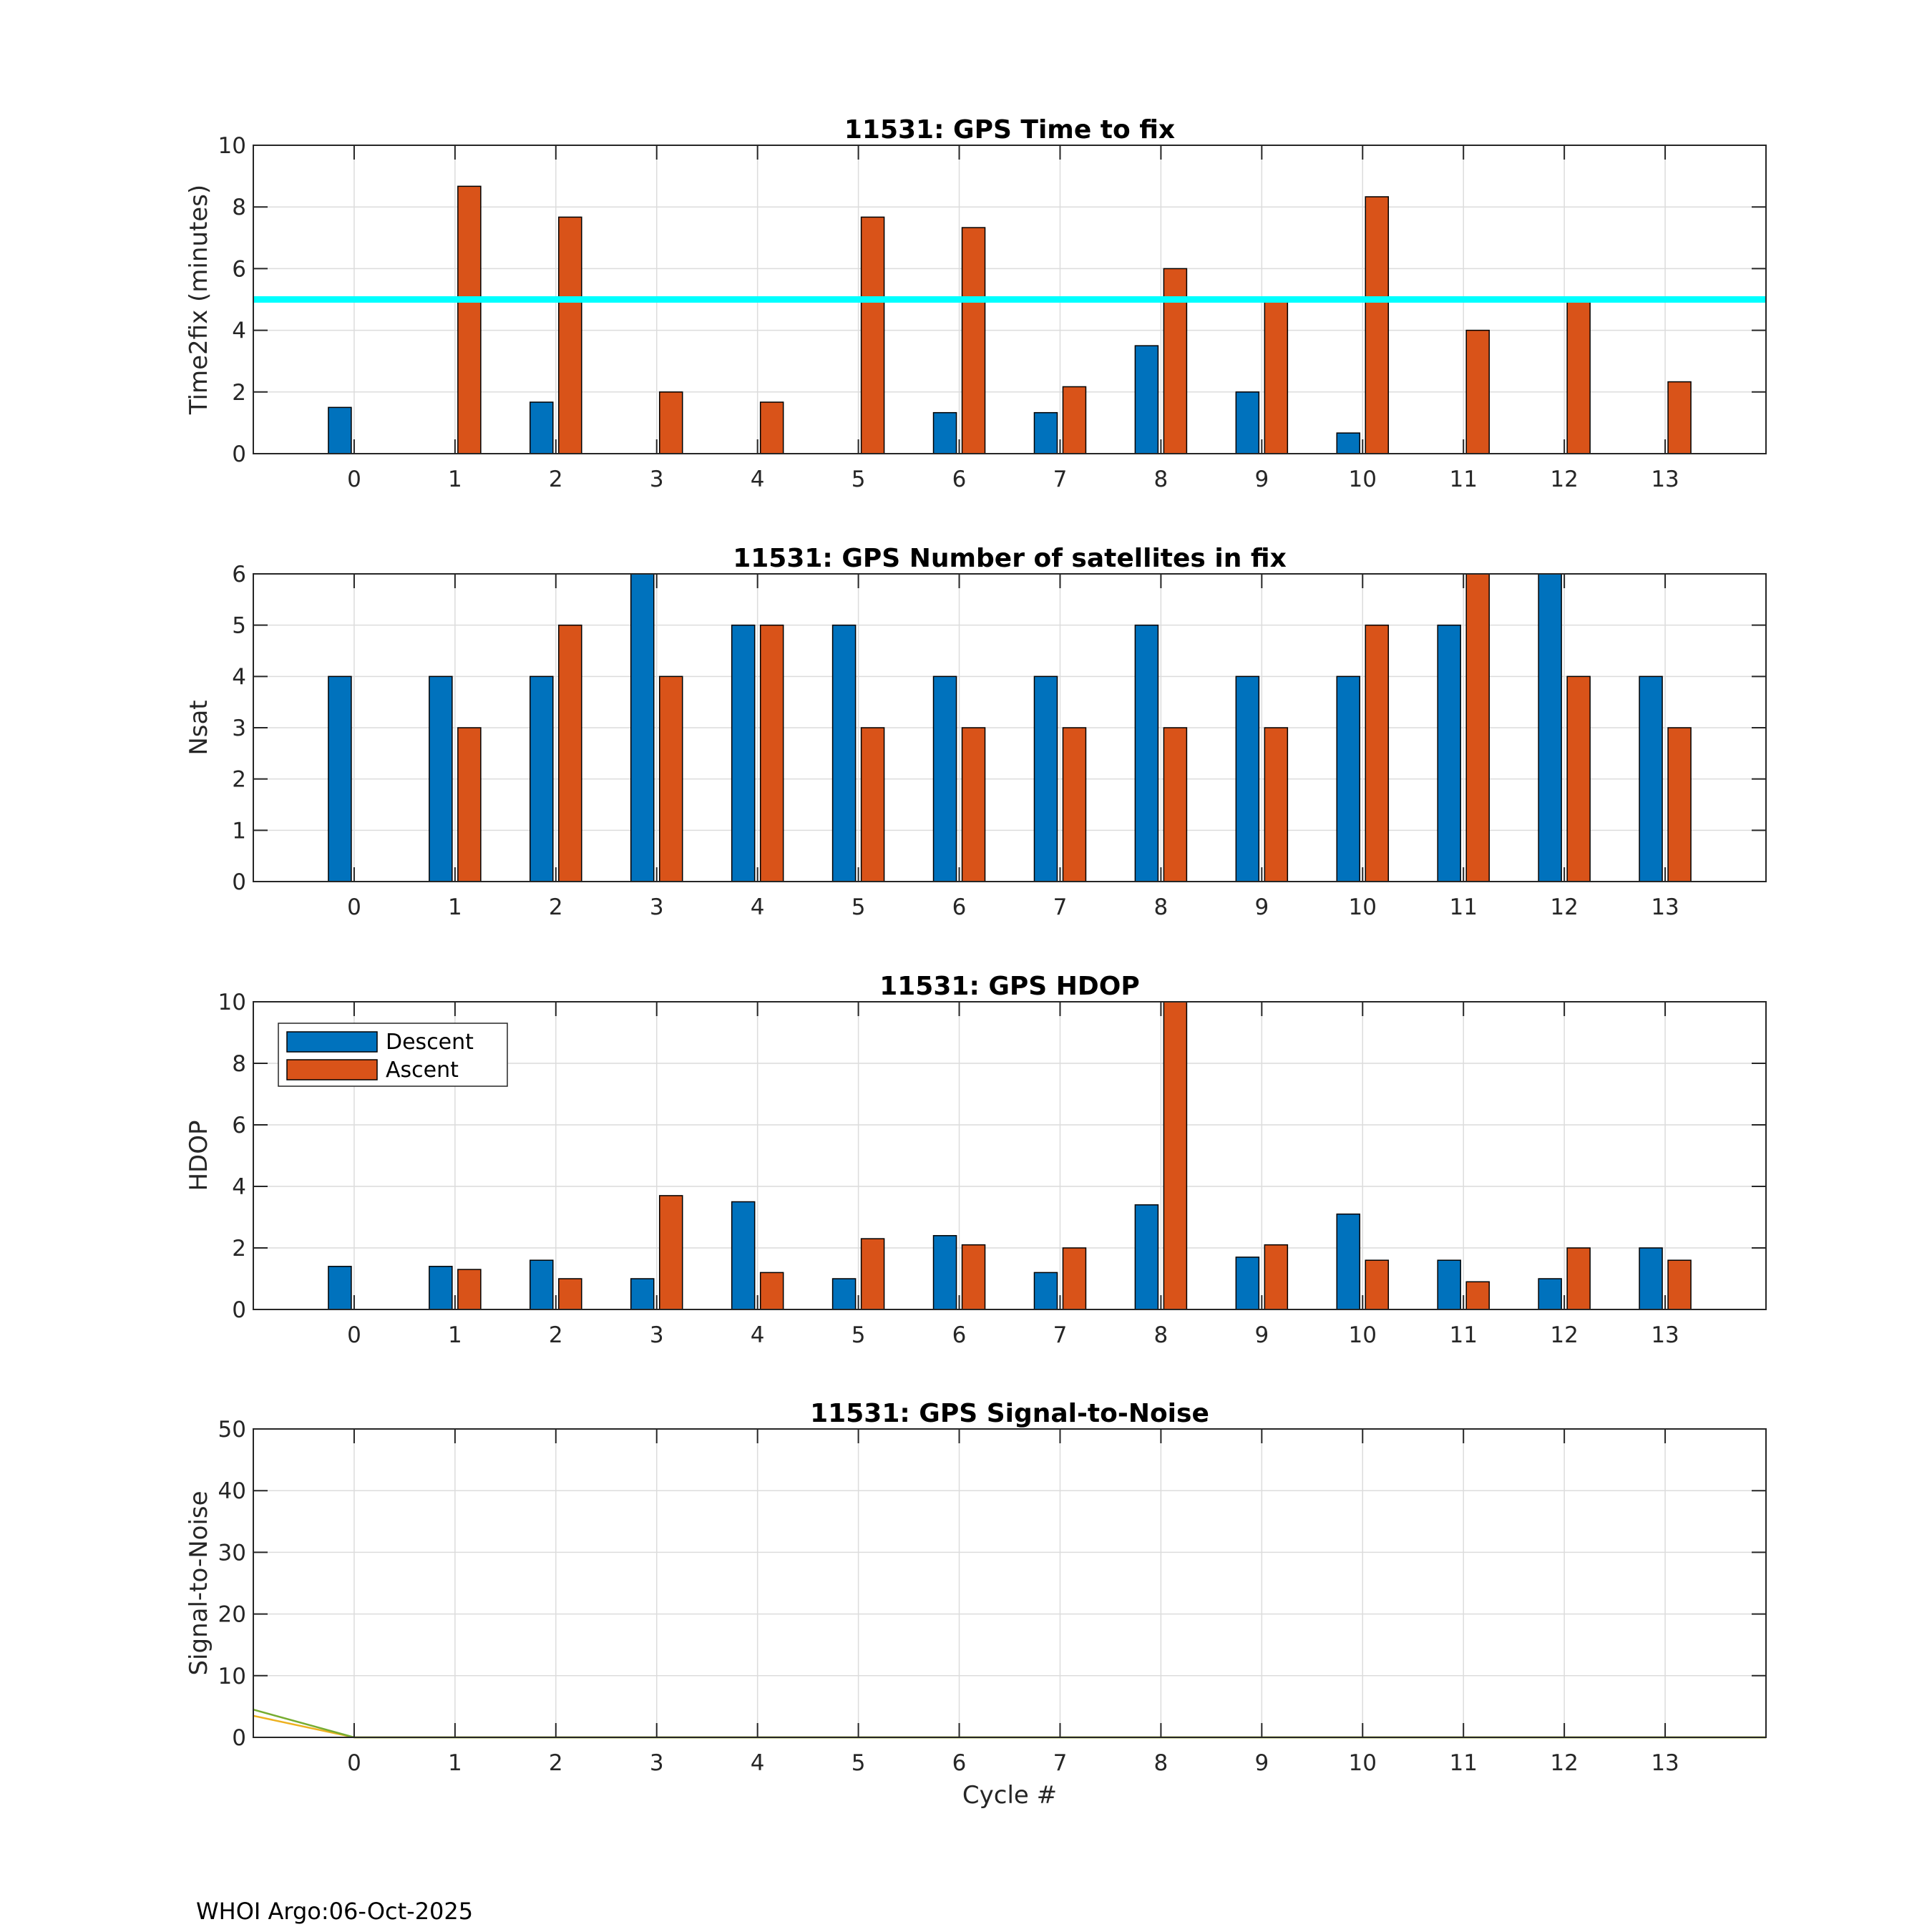 The height and width of the screenshot is (1932, 1932). I want to click on x-tick-label: 8, so click(1161, 1763).